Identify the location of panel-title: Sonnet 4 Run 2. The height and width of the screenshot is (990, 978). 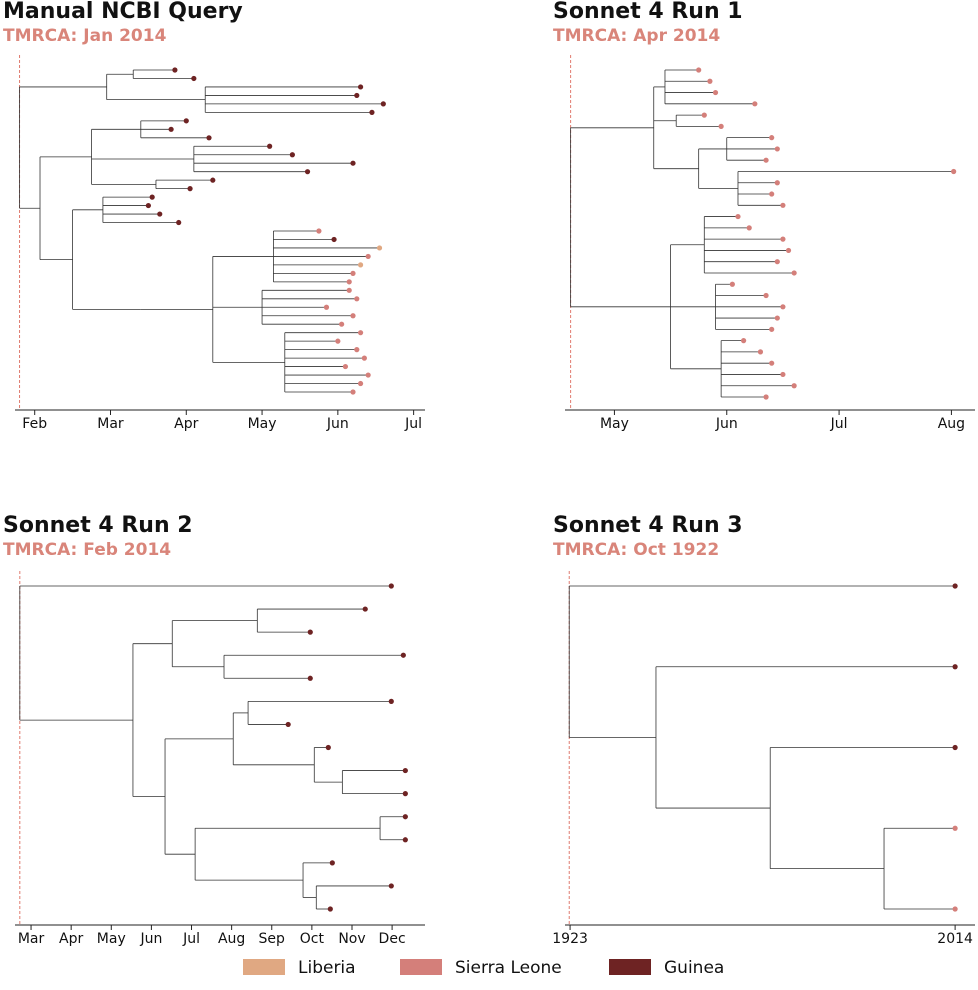
(98, 525).